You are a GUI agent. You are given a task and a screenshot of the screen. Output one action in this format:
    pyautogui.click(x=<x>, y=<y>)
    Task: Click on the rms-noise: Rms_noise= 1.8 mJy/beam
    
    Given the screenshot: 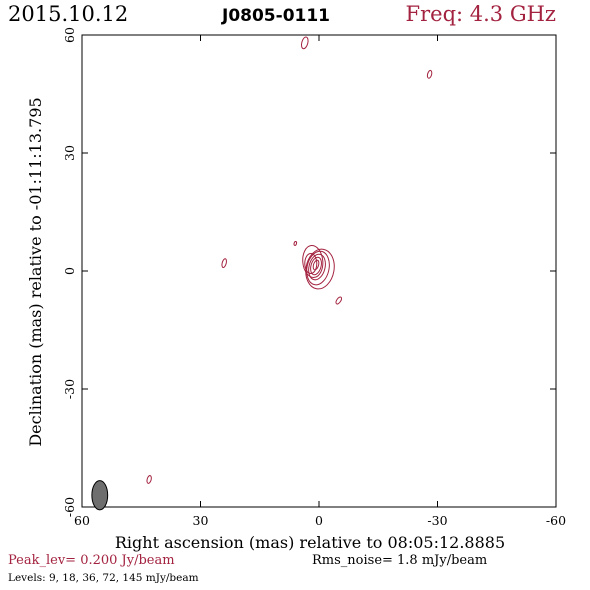 What is the action you would take?
    pyautogui.click(x=400, y=560)
    